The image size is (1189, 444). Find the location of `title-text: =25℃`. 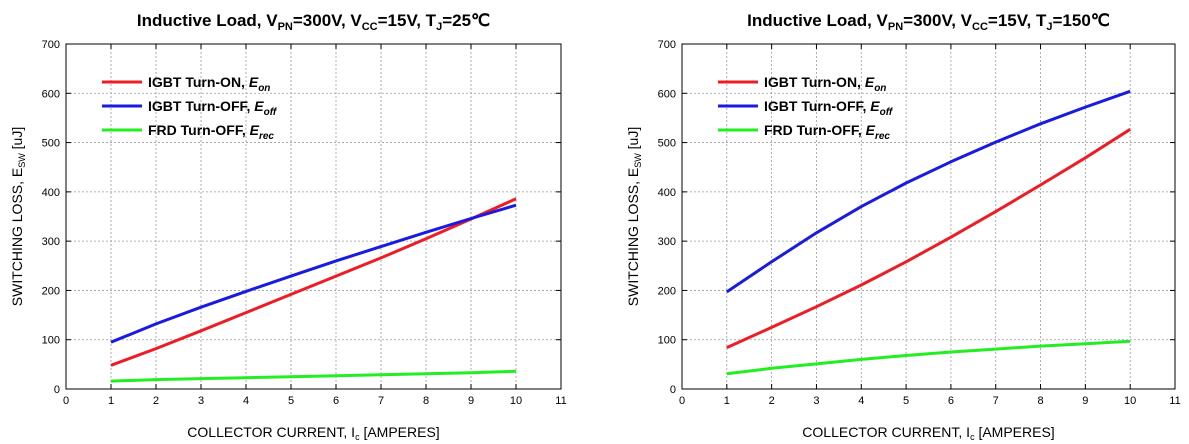

title-text: =25℃ is located at coordinates (466, 20).